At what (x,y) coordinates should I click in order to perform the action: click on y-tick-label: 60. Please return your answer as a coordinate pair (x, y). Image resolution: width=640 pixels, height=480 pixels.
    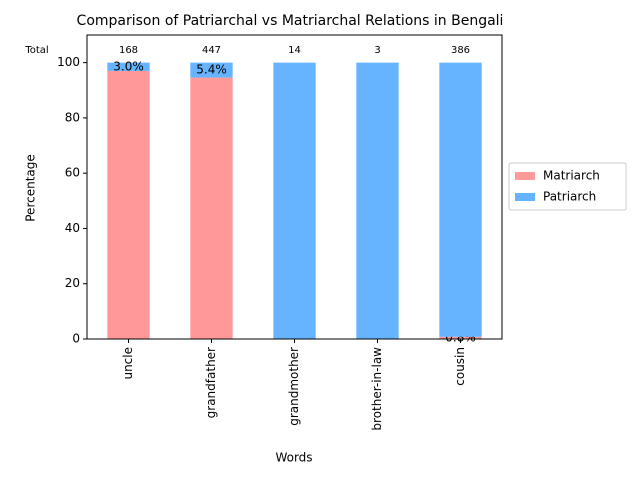
    Looking at the image, I should click on (72, 173).